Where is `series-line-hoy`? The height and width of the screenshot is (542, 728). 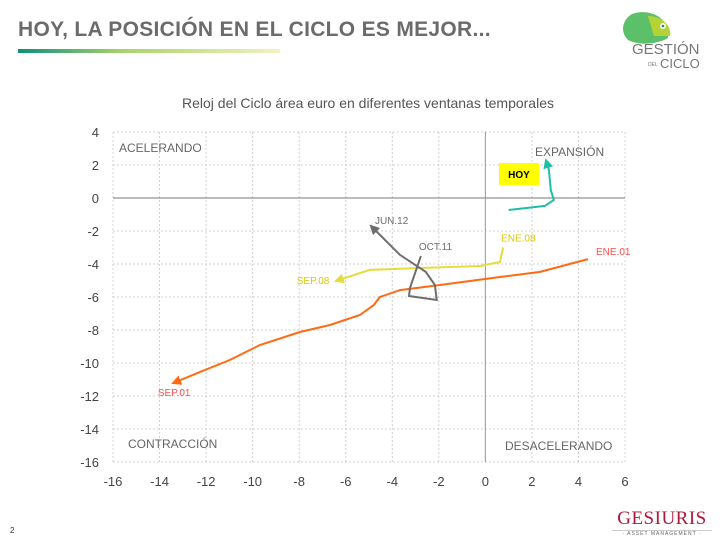
series-line-hoy is located at coordinates (531, 184).